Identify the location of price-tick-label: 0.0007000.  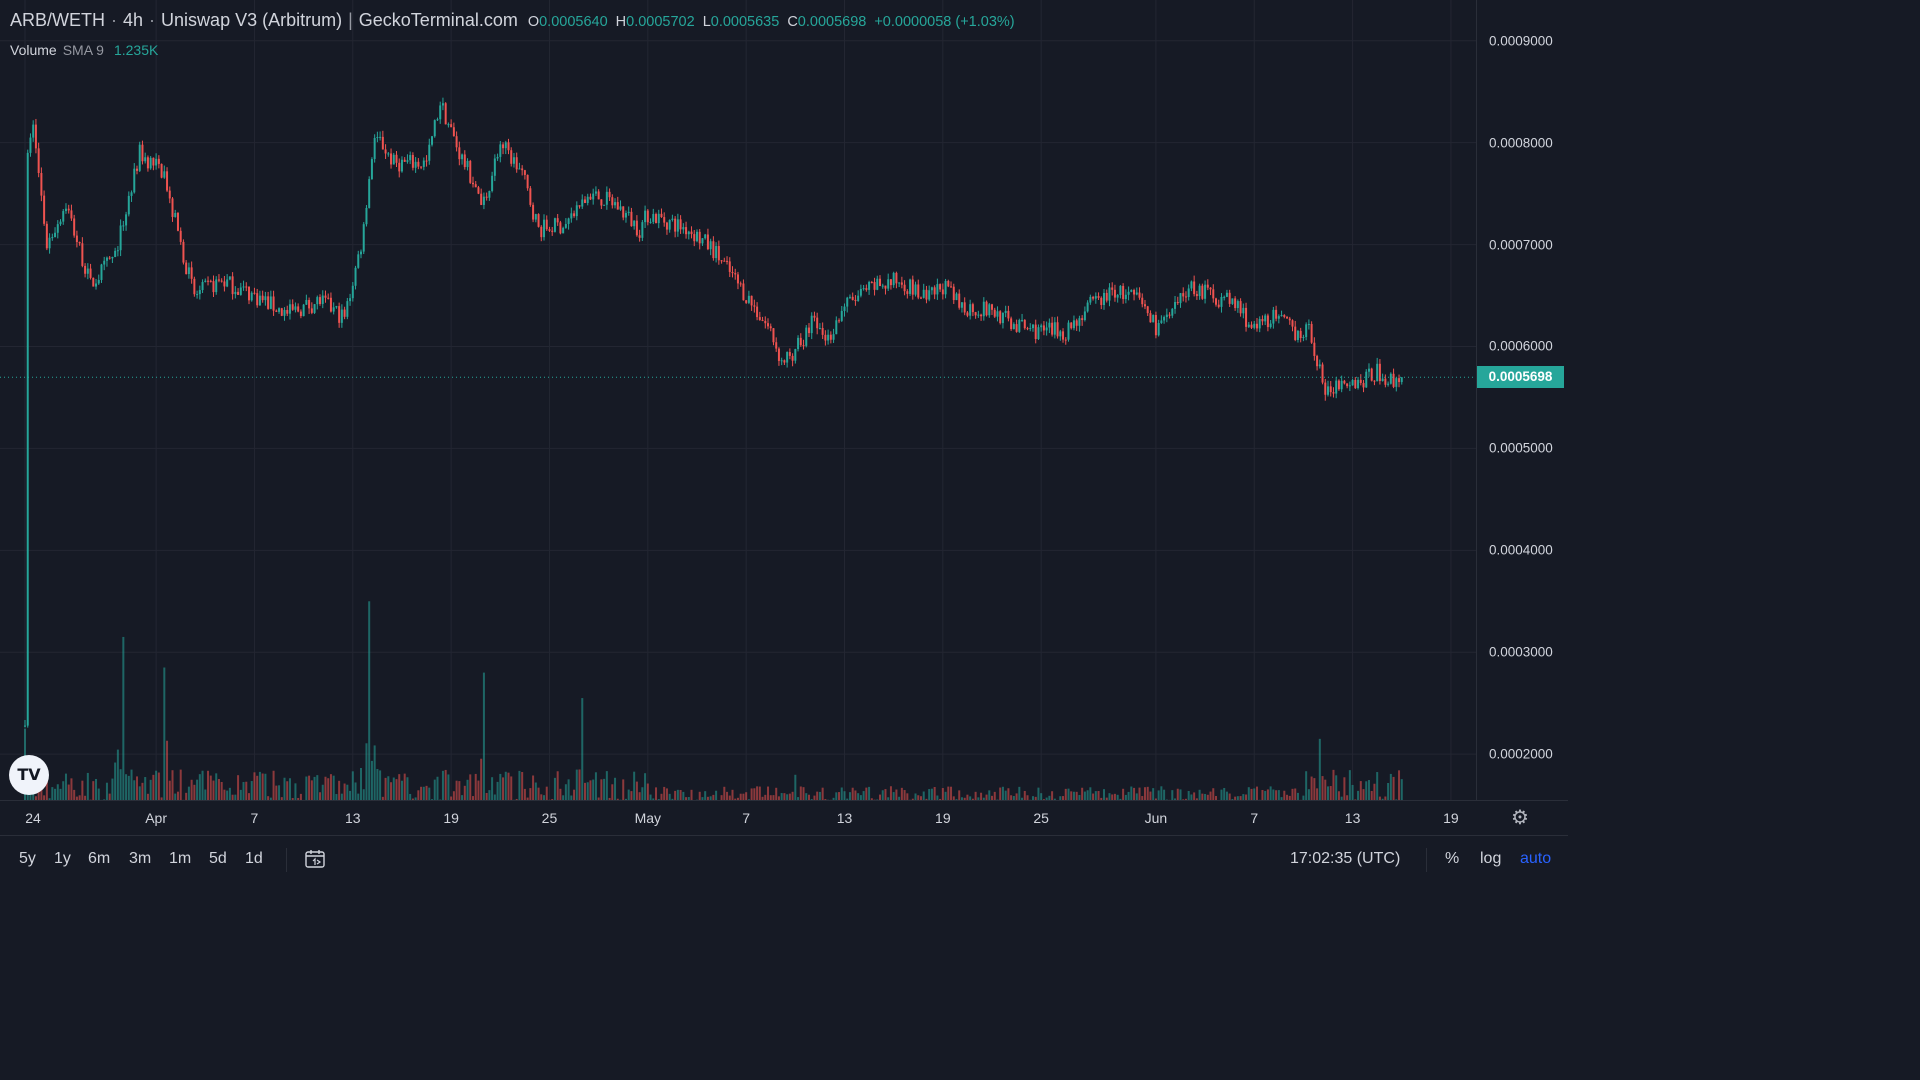
(1521, 245).